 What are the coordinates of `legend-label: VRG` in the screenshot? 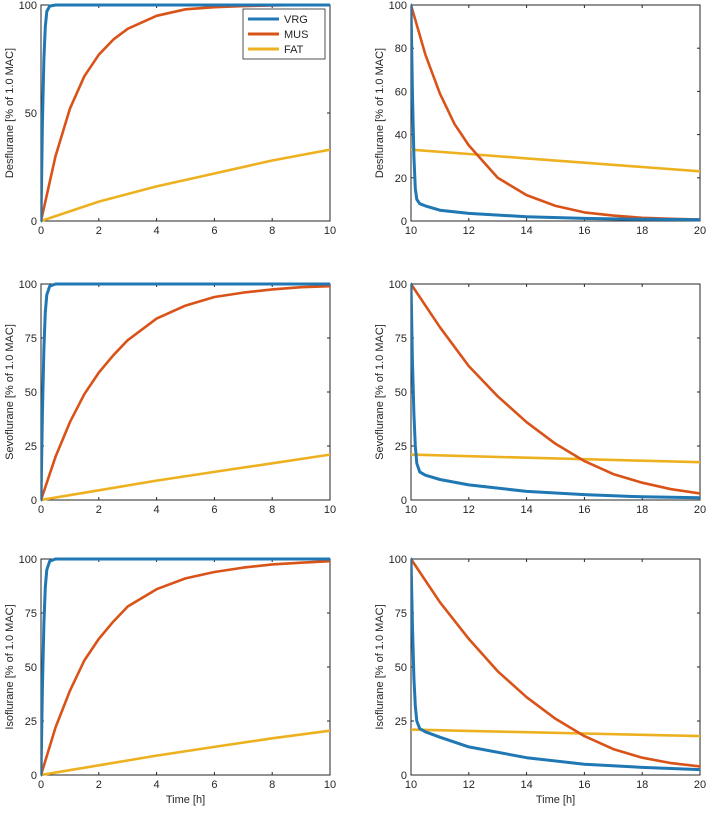 It's located at (296, 20).